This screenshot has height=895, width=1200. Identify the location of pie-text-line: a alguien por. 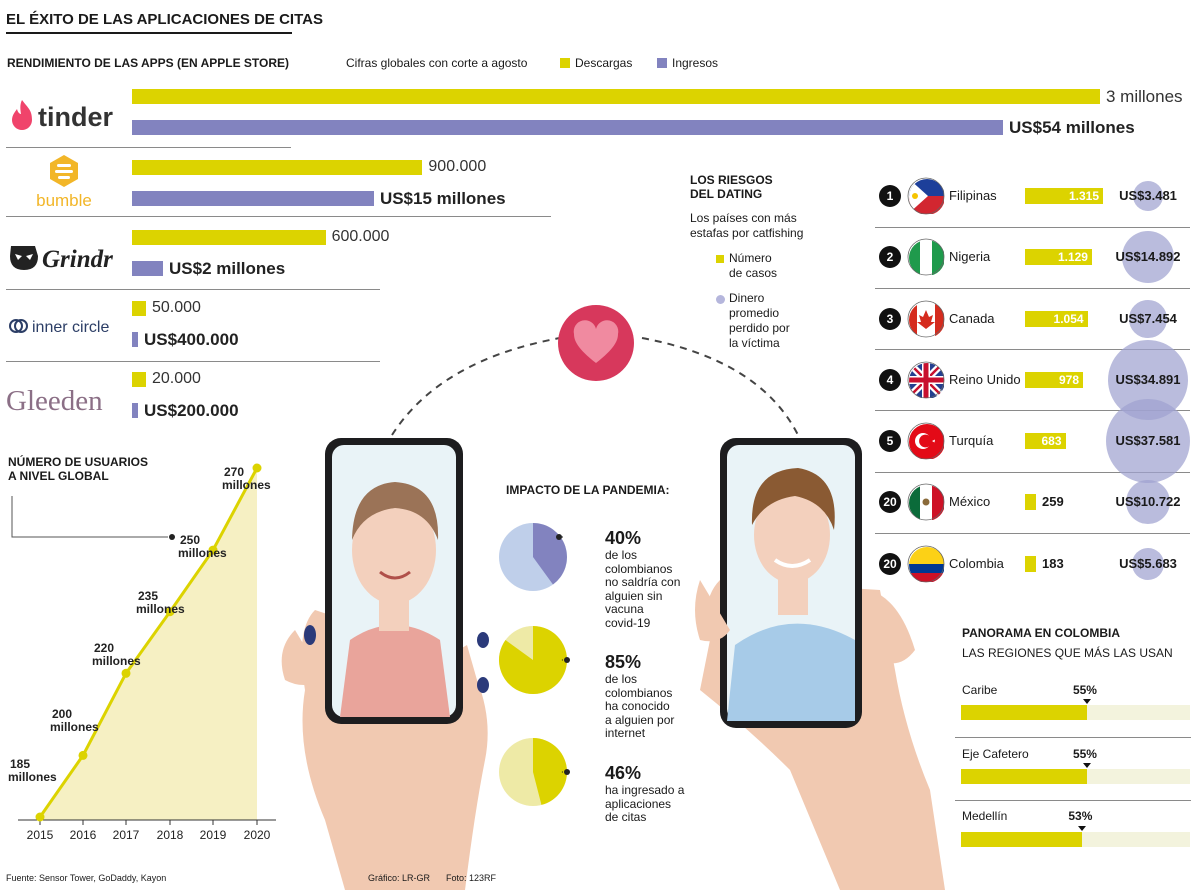
(640, 719).